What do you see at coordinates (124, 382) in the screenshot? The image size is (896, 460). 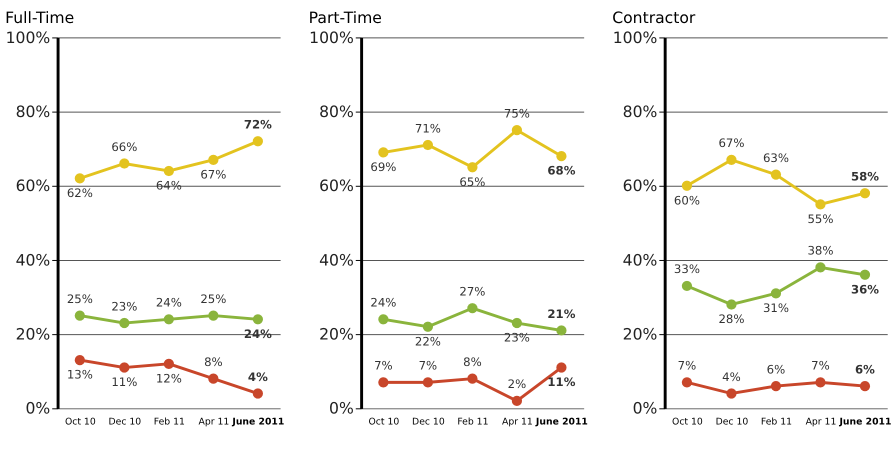 I see `data-label: 11%` at bounding box center [124, 382].